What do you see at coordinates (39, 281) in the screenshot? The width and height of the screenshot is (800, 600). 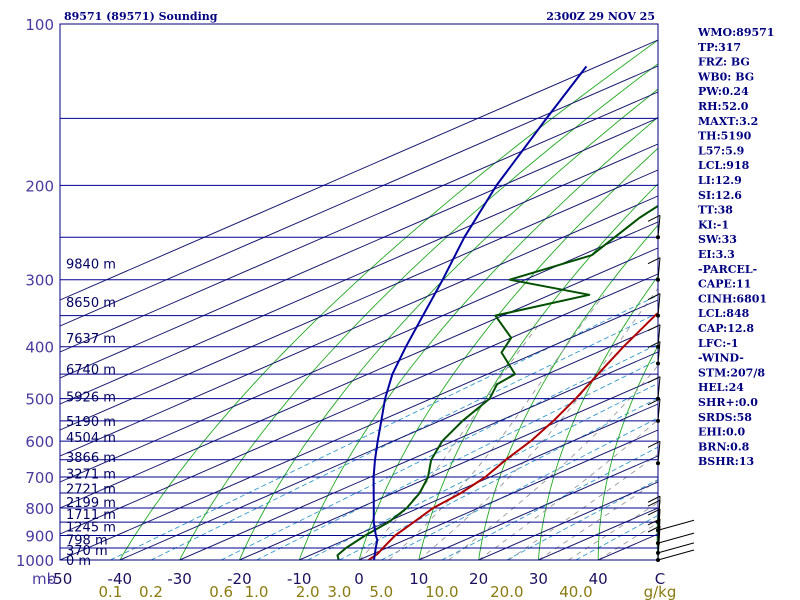 I see `pressure-tick-label: 300` at bounding box center [39, 281].